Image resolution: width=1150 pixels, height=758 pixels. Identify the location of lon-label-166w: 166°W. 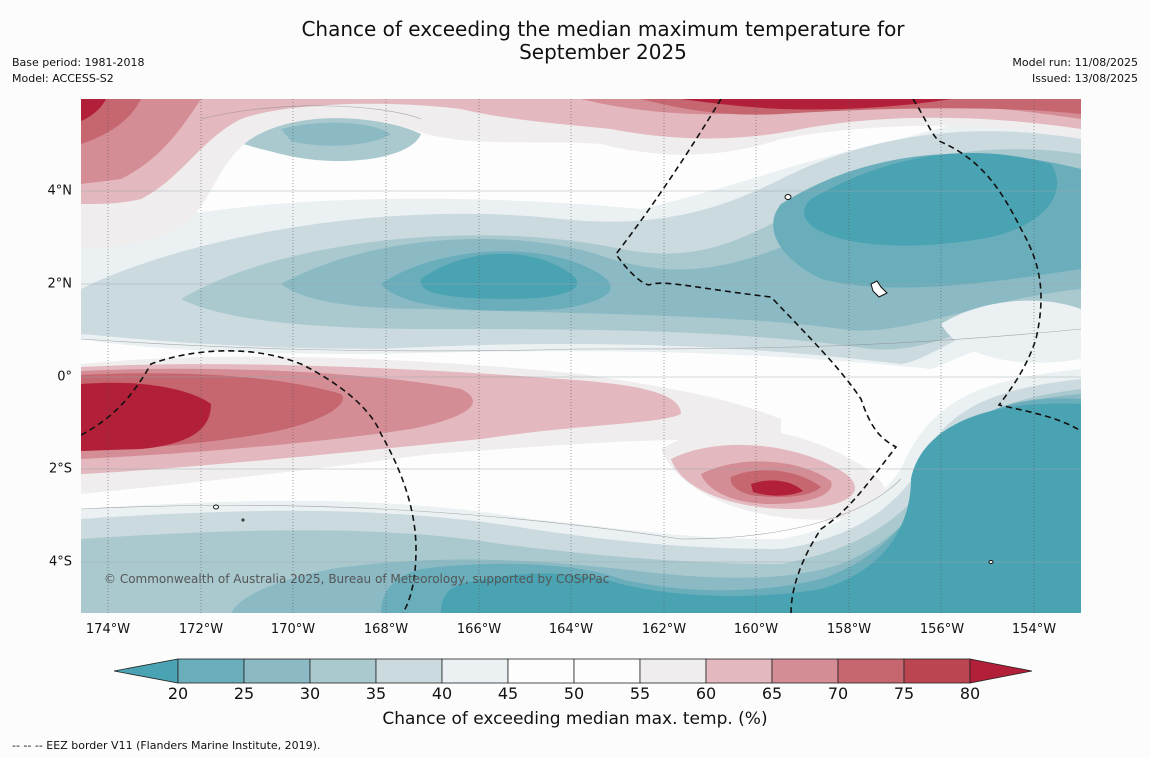
(479, 629).